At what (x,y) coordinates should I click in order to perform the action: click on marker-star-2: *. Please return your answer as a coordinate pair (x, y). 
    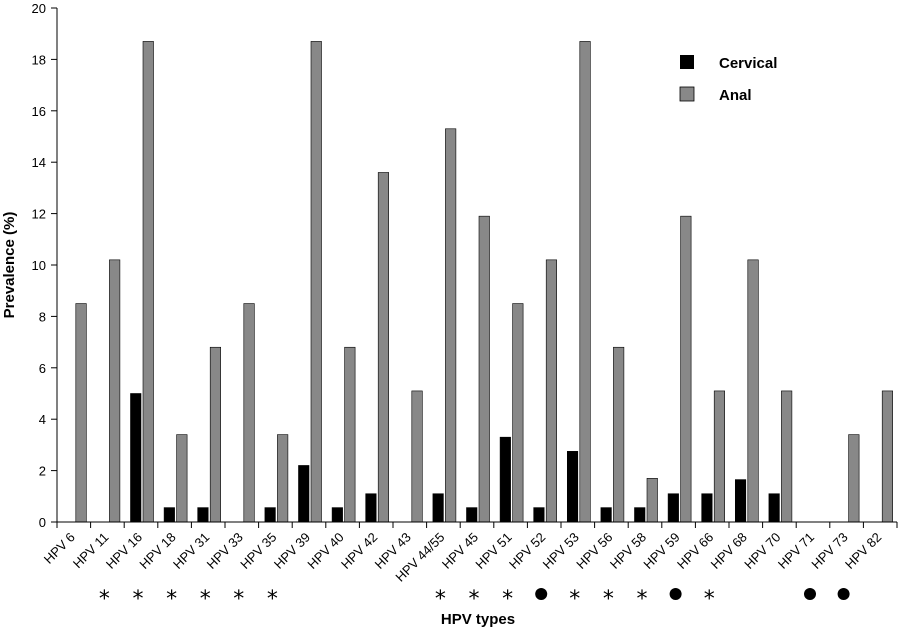
    Looking at the image, I should click on (138, 599).